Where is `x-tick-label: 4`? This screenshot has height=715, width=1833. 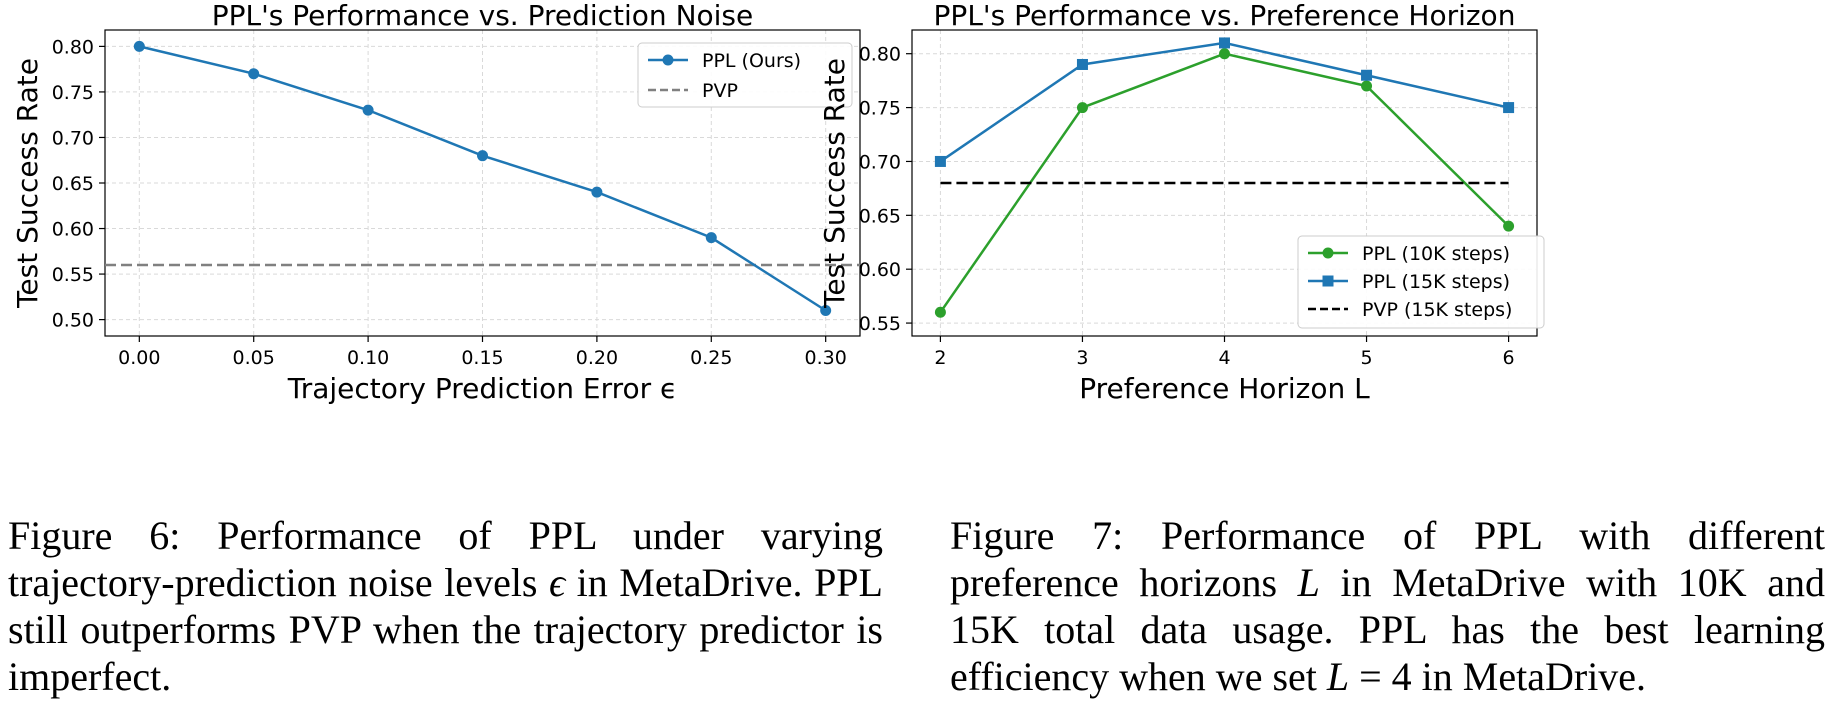 x-tick-label: 4 is located at coordinates (1224, 358).